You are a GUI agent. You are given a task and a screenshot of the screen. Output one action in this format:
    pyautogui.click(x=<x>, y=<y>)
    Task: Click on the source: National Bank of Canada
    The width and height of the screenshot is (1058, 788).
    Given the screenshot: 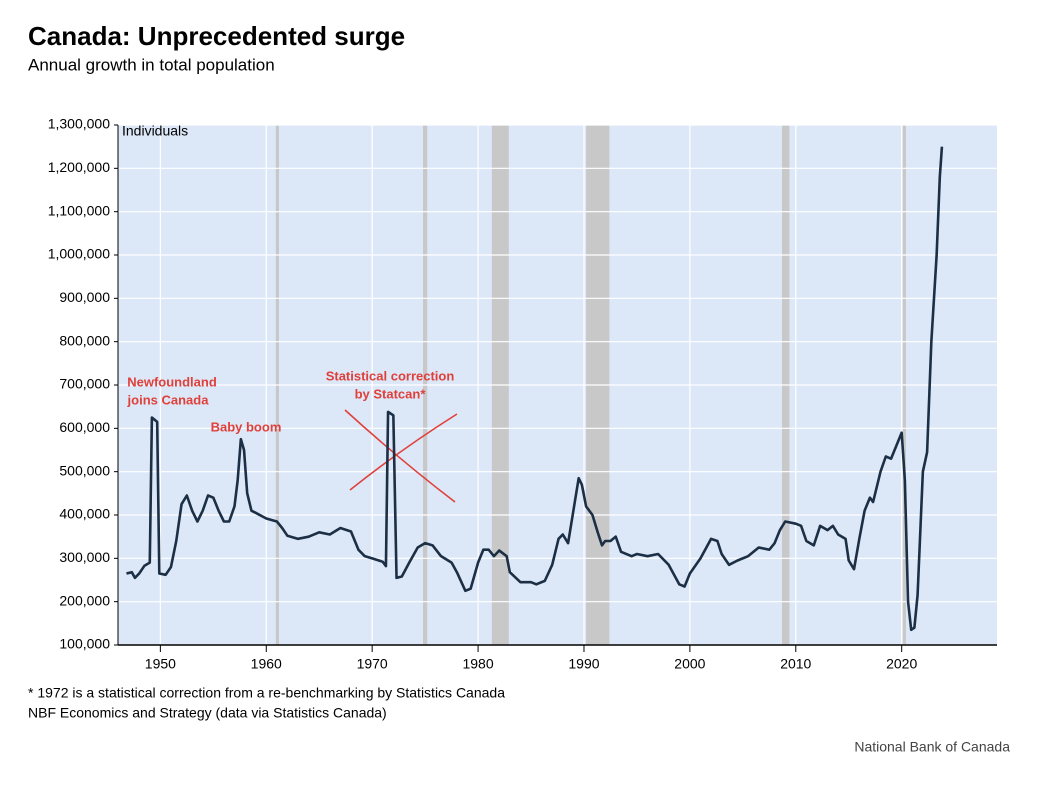 What is the action you would take?
    pyautogui.click(x=932, y=747)
    